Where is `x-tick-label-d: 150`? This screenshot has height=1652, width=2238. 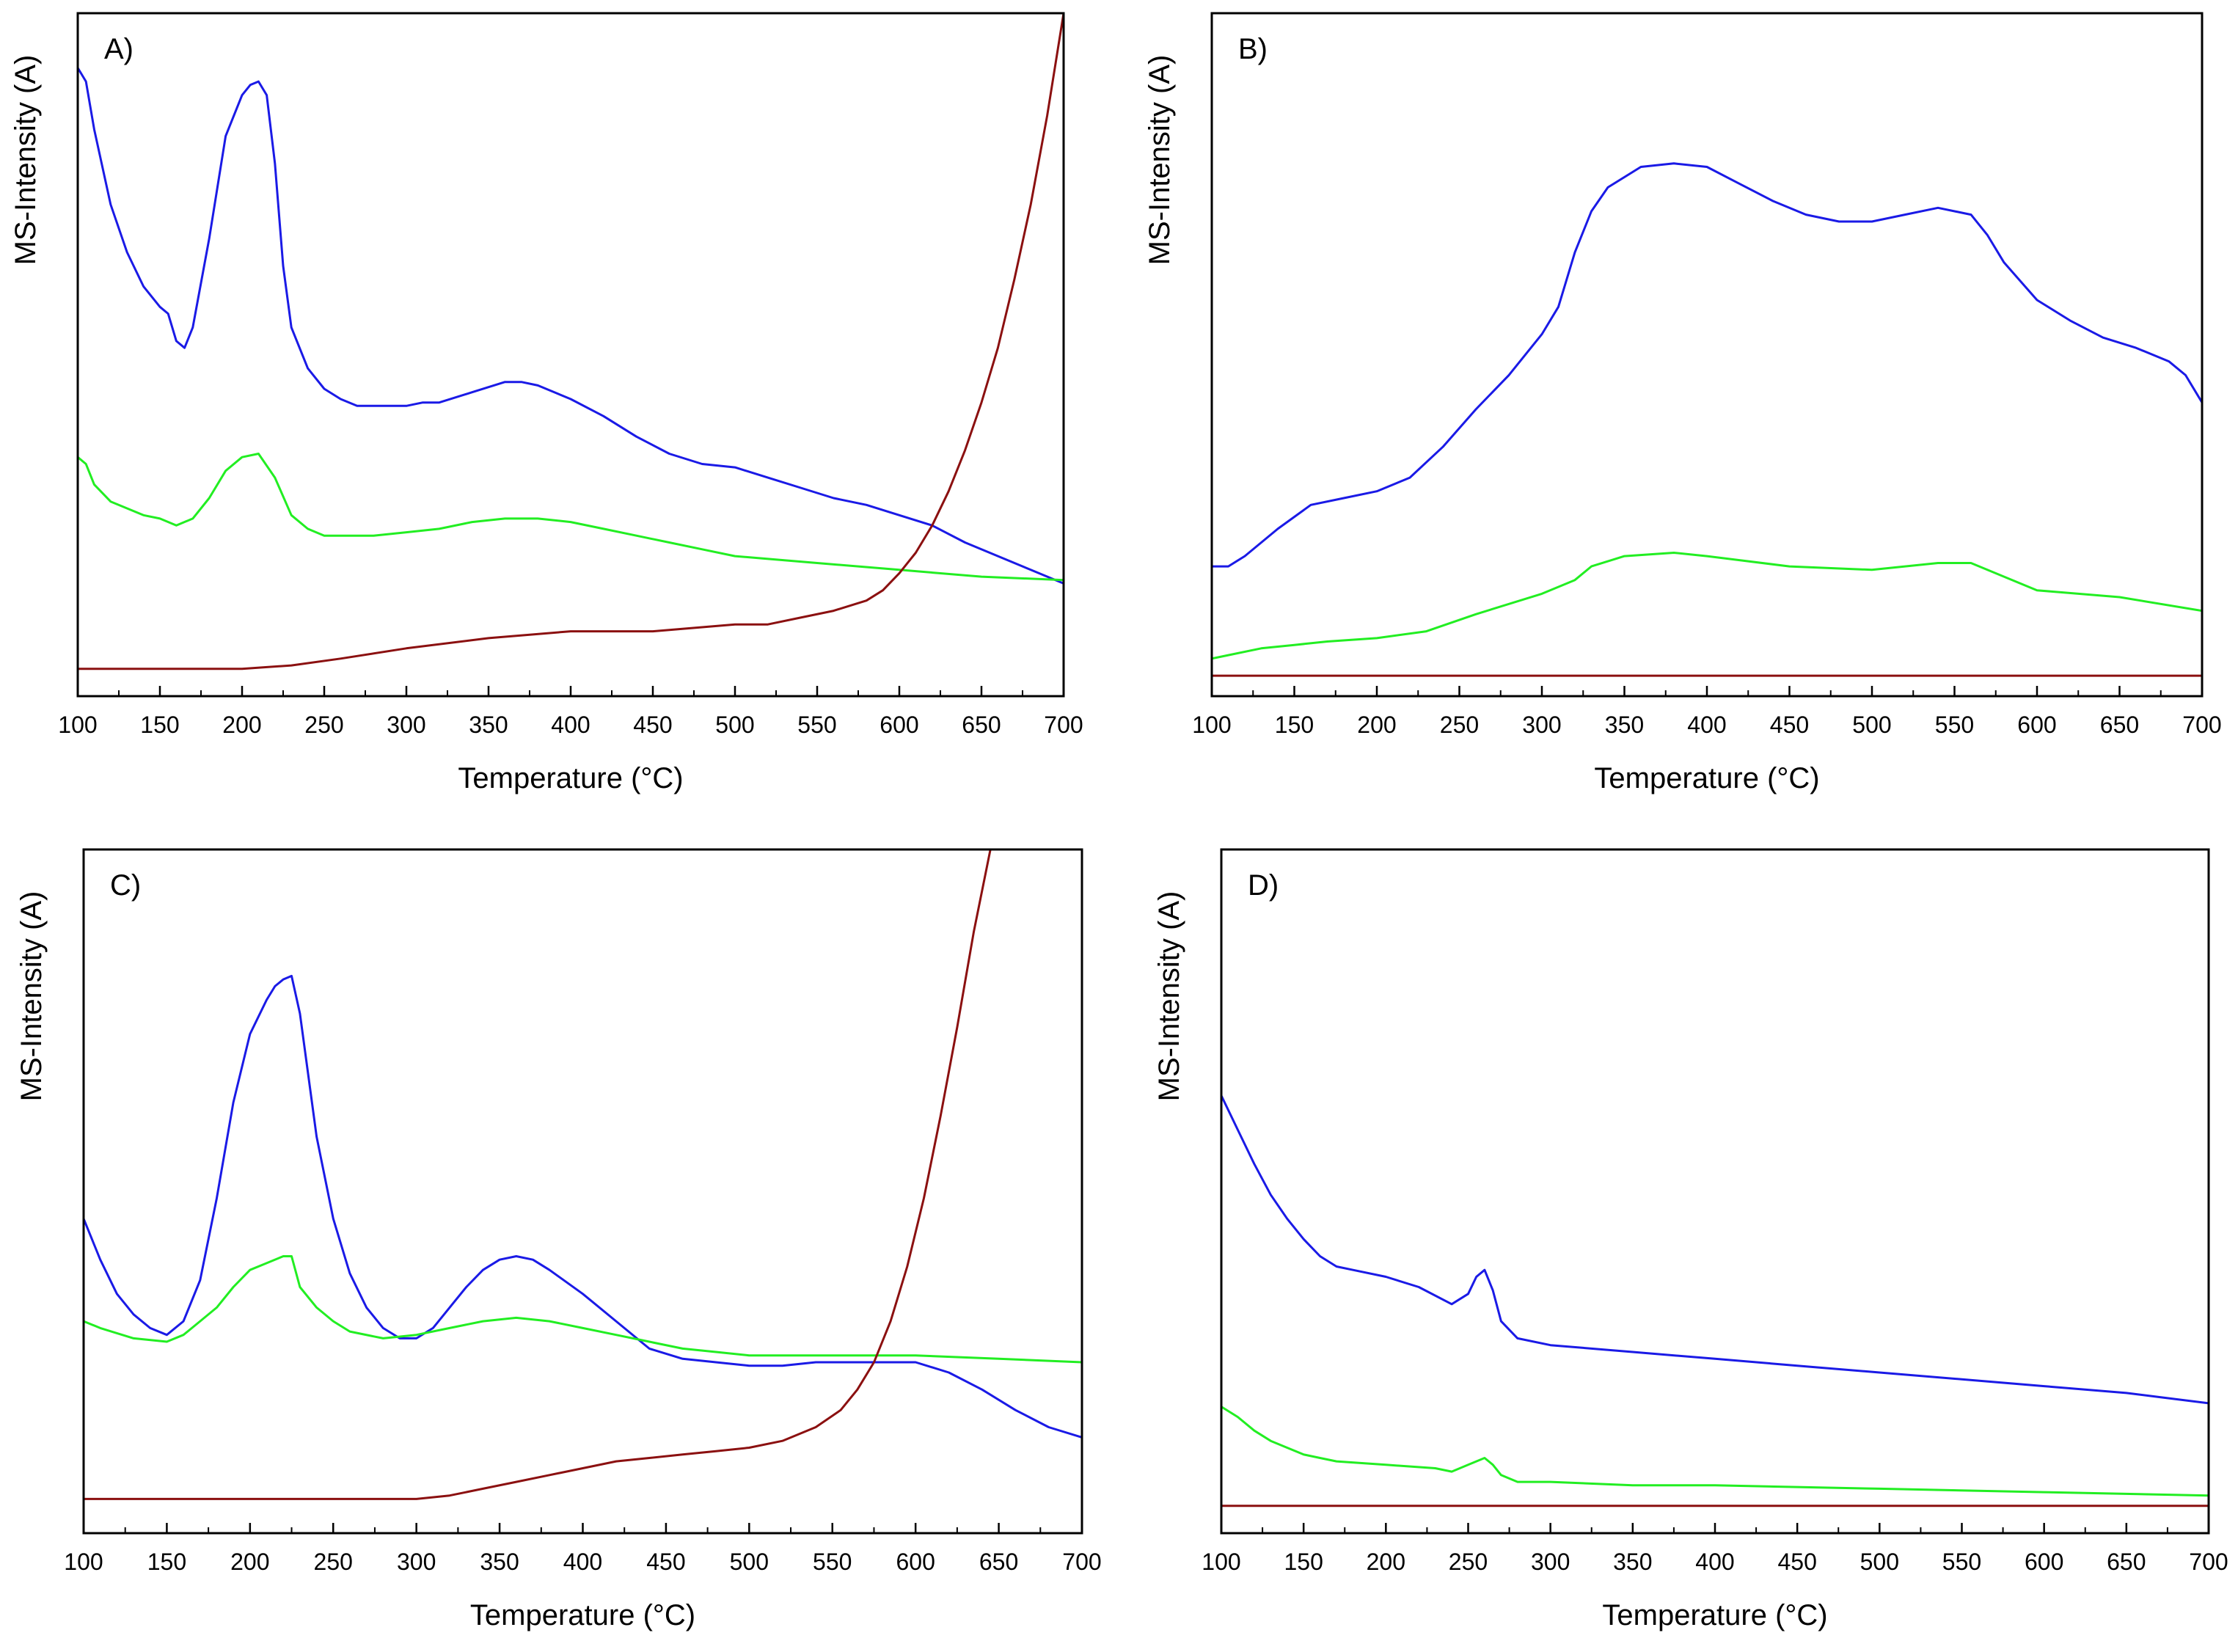
x-tick-label-d: 150 is located at coordinates (1303, 1562).